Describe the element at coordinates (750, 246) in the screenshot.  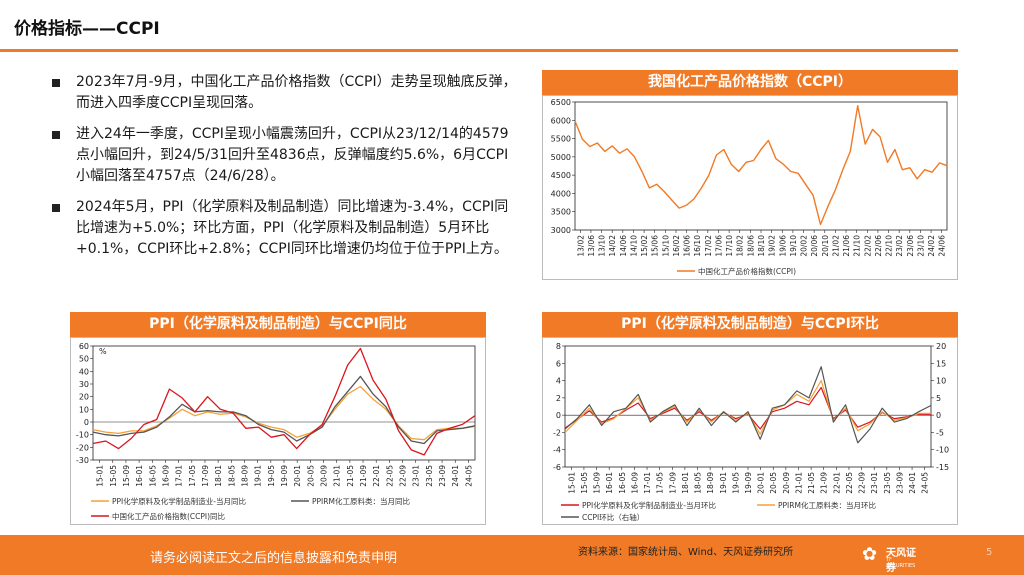
I see `x-tick-label: 18/06` at that location.